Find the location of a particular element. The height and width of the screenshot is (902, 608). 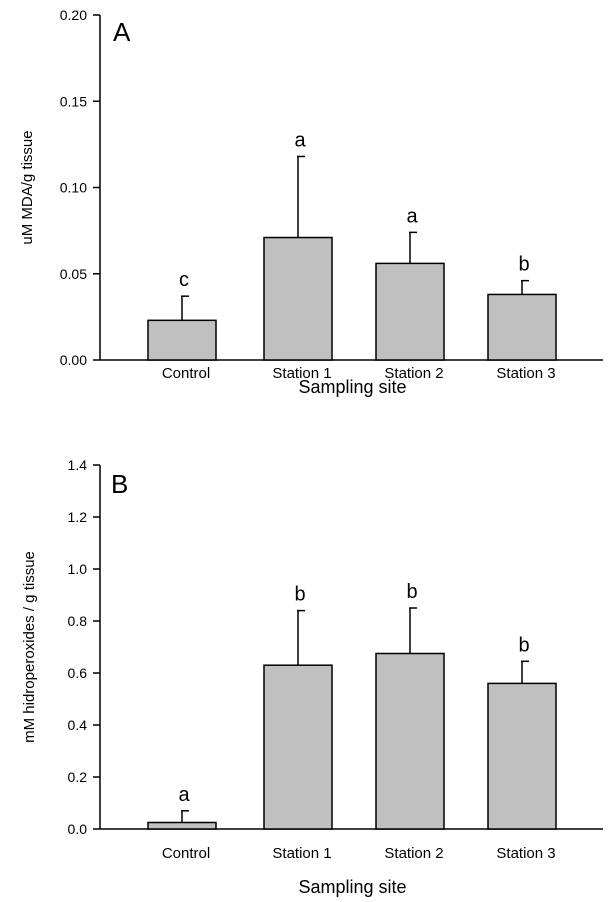

y-axis-title: uM MDA/g tissue is located at coordinates (27, 187).